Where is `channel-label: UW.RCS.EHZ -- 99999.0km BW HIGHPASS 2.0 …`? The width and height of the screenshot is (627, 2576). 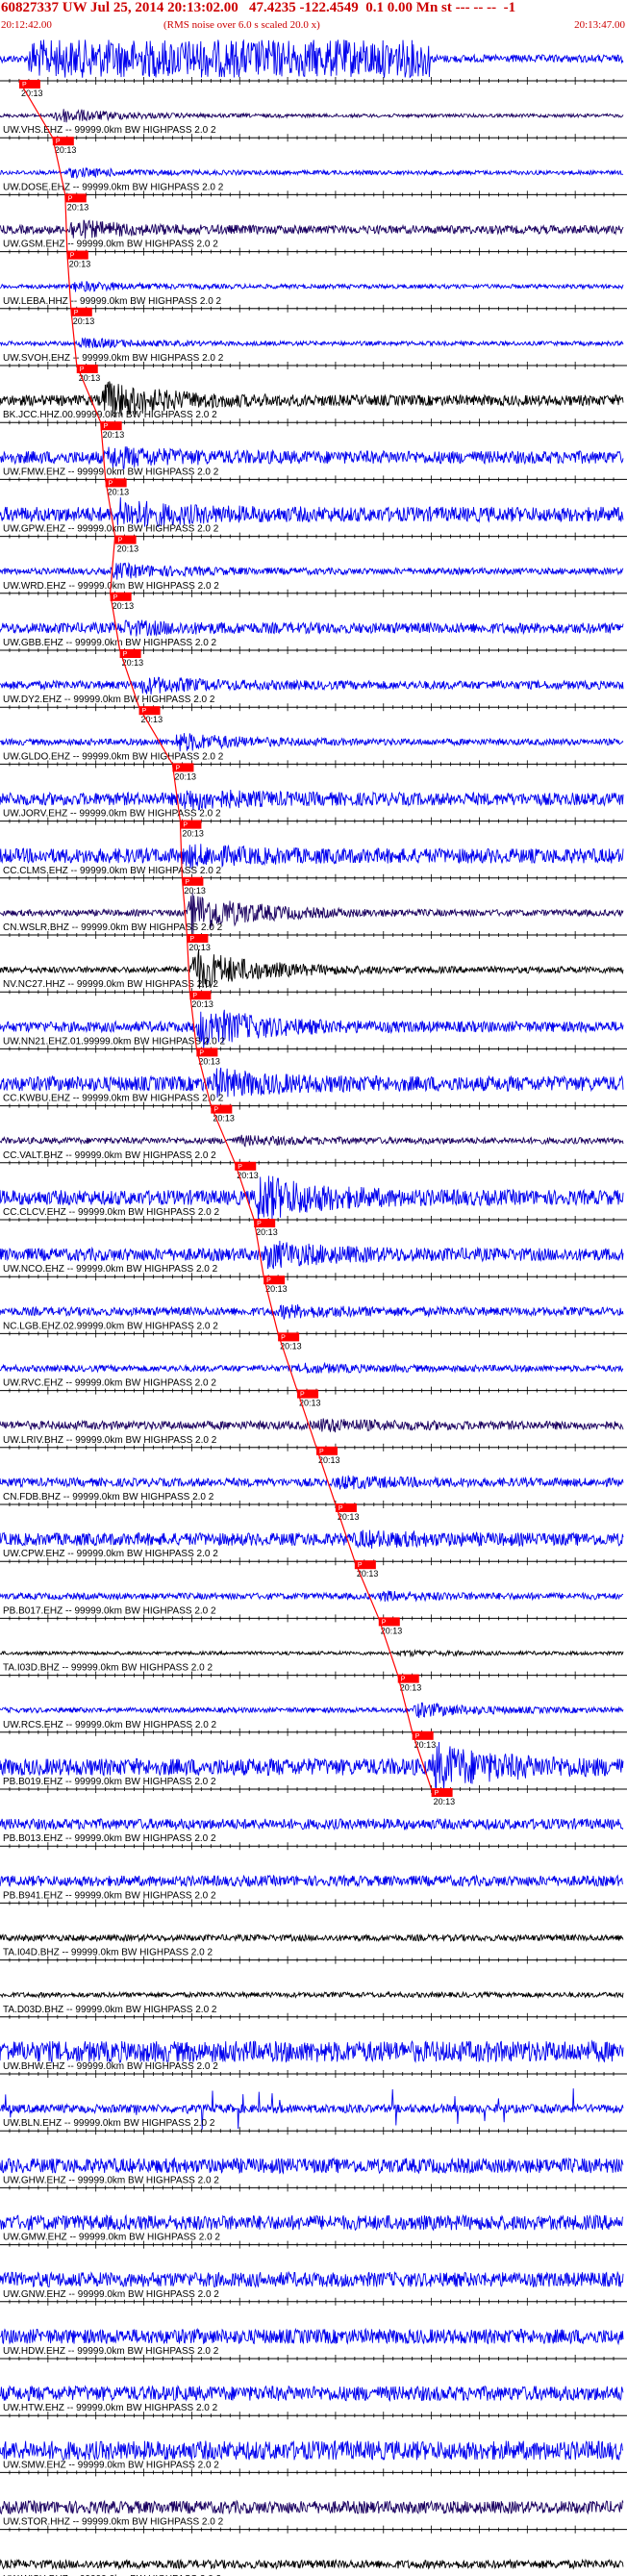
channel-label: UW.RCS.EHZ -- 99999.0km BW HIGHPASS 2.0 … is located at coordinates (110, 1725).